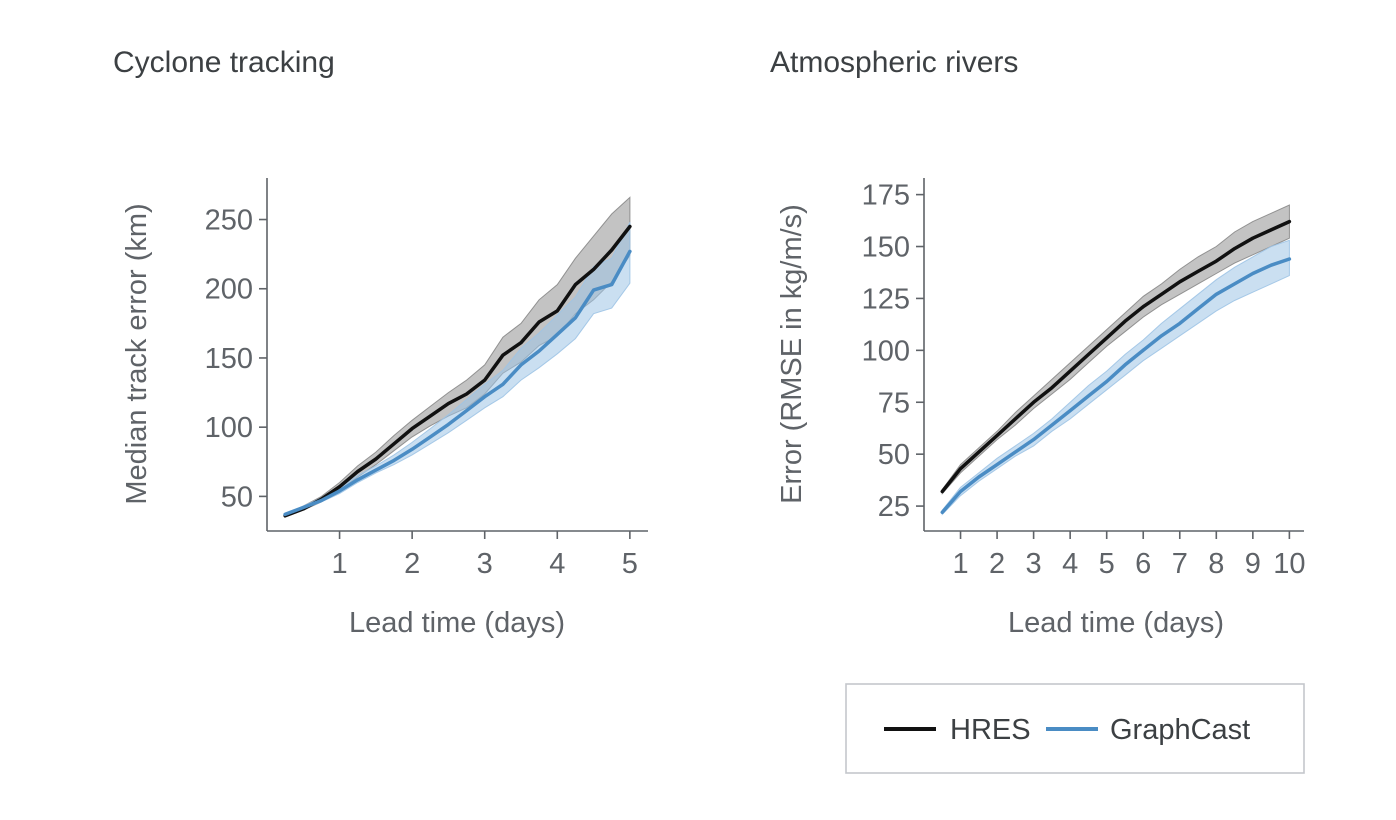 The height and width of the screenshot is (820, 1396). Describe the element at coordinates (229, 221) in the screenshot. I see `y-tick-label: 250` at that location.